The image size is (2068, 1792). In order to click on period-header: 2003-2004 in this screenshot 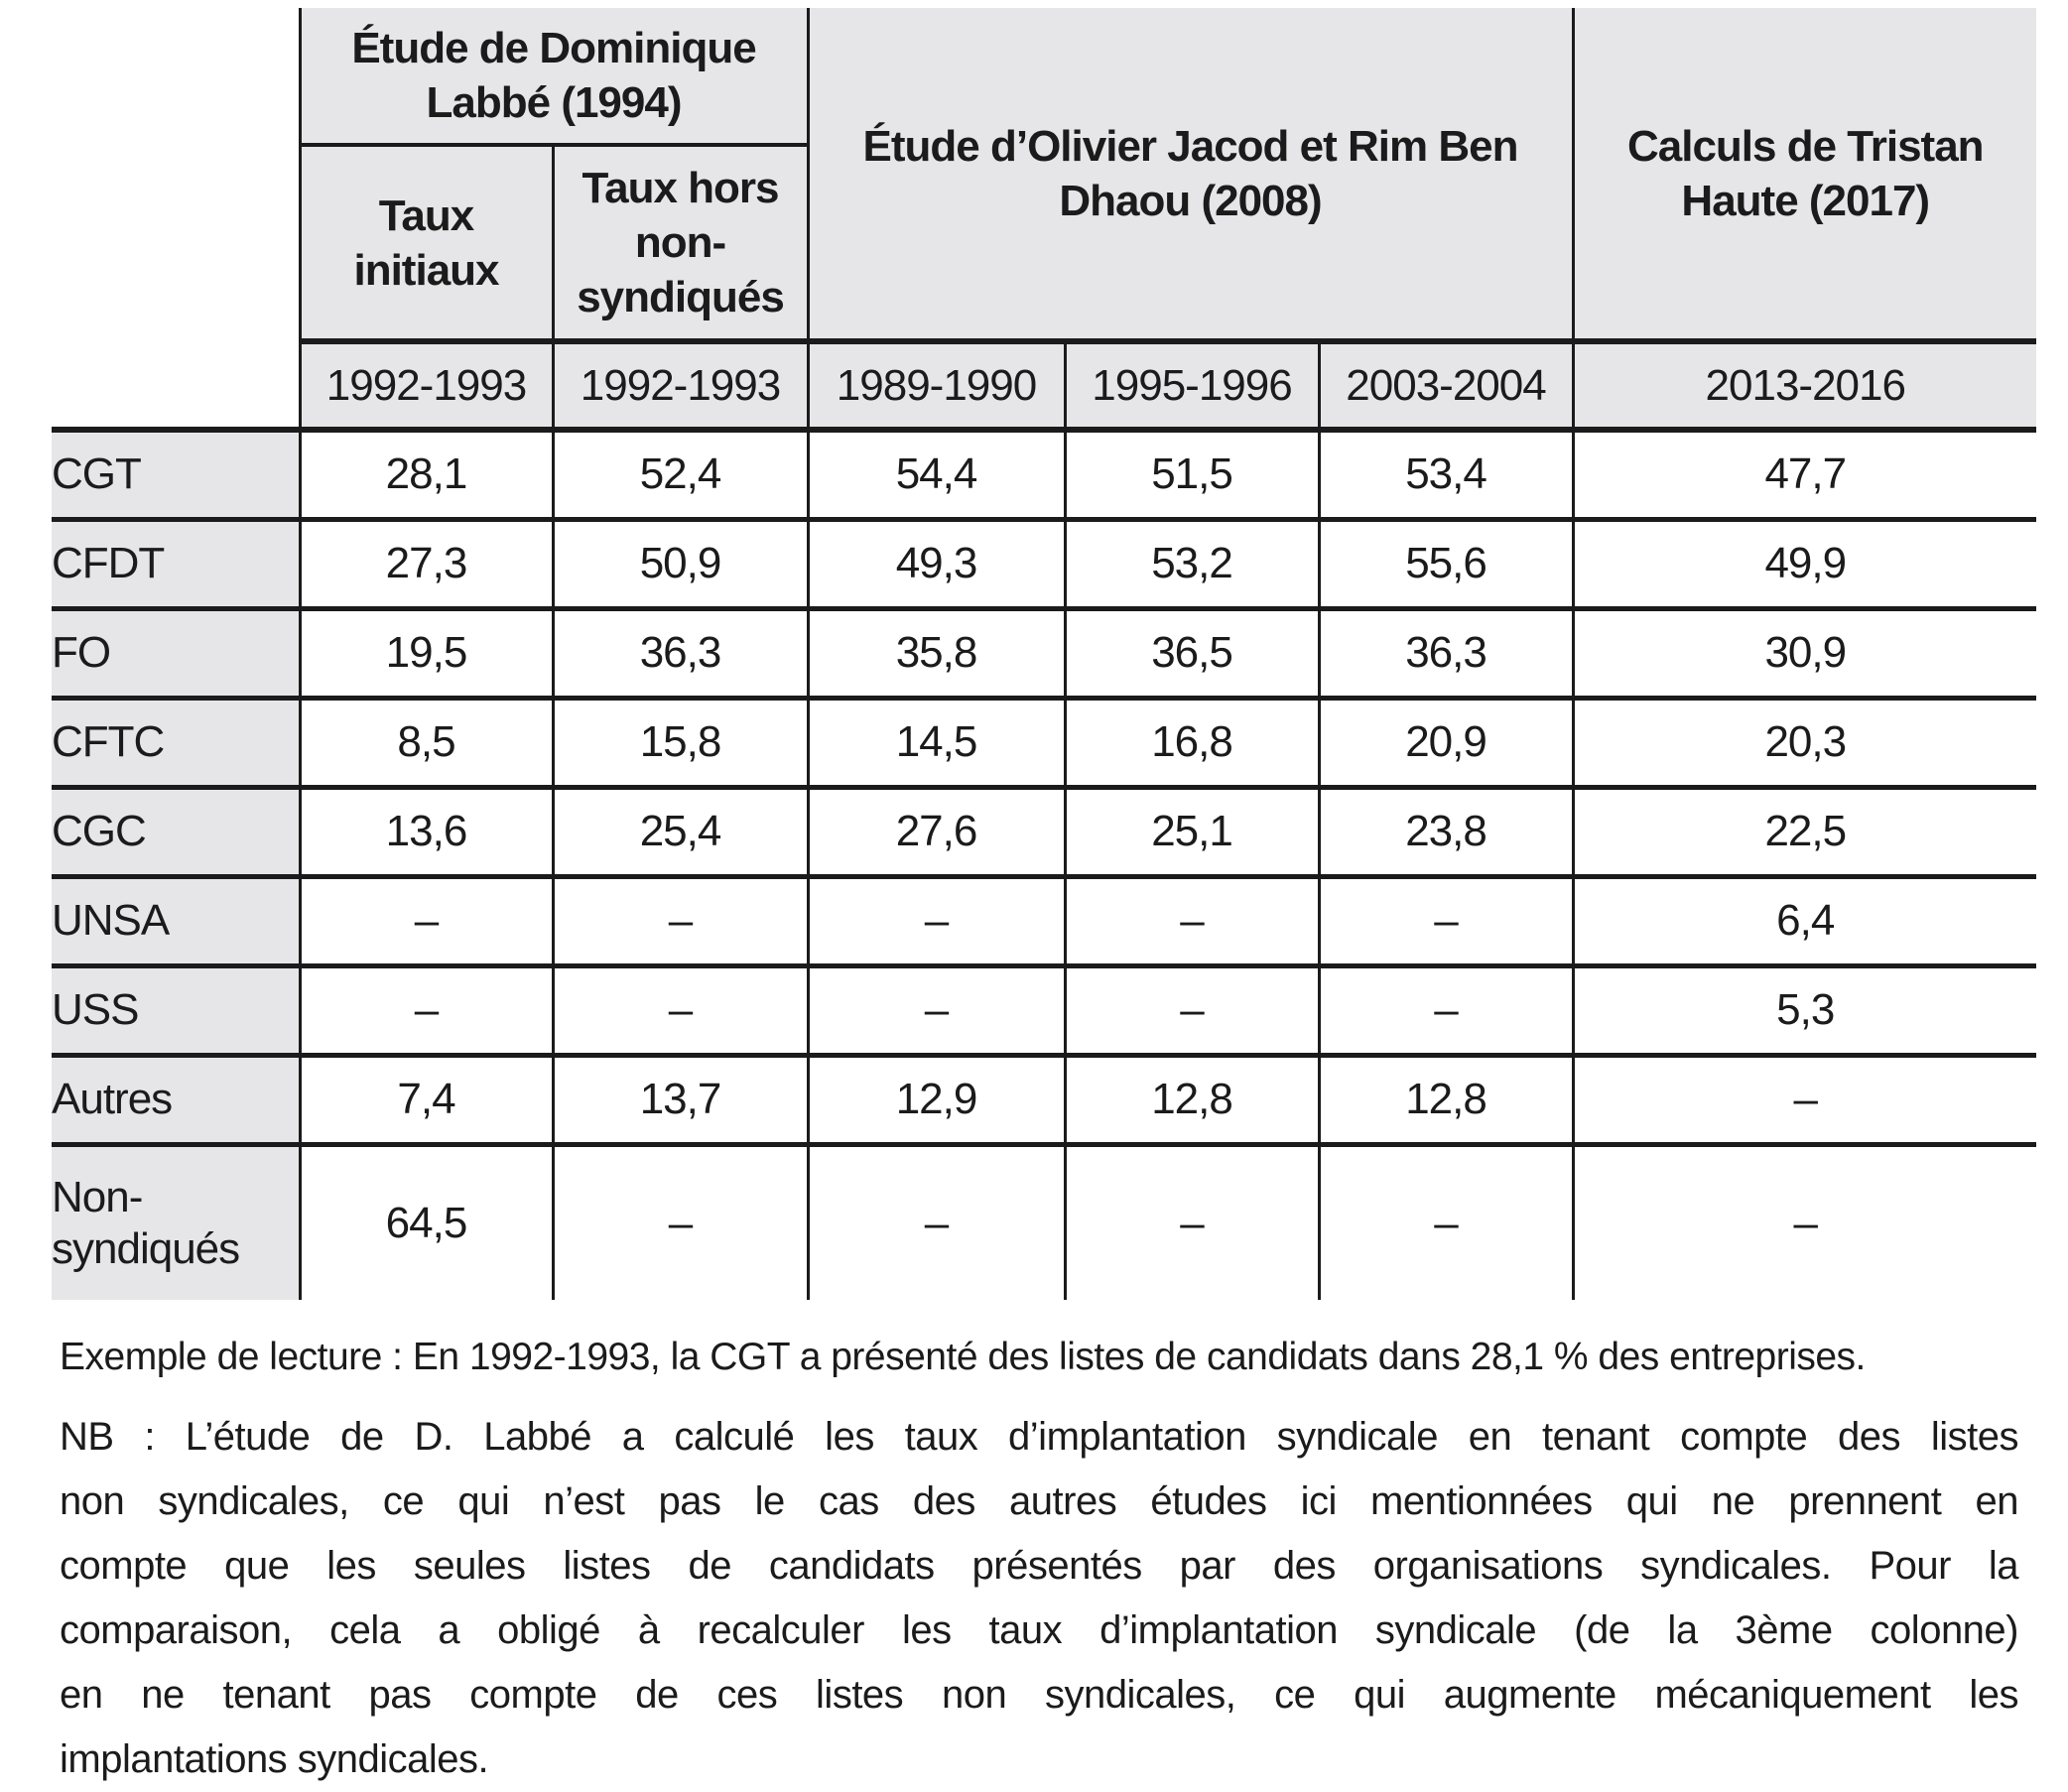, I will do `click(1446, 385)`.